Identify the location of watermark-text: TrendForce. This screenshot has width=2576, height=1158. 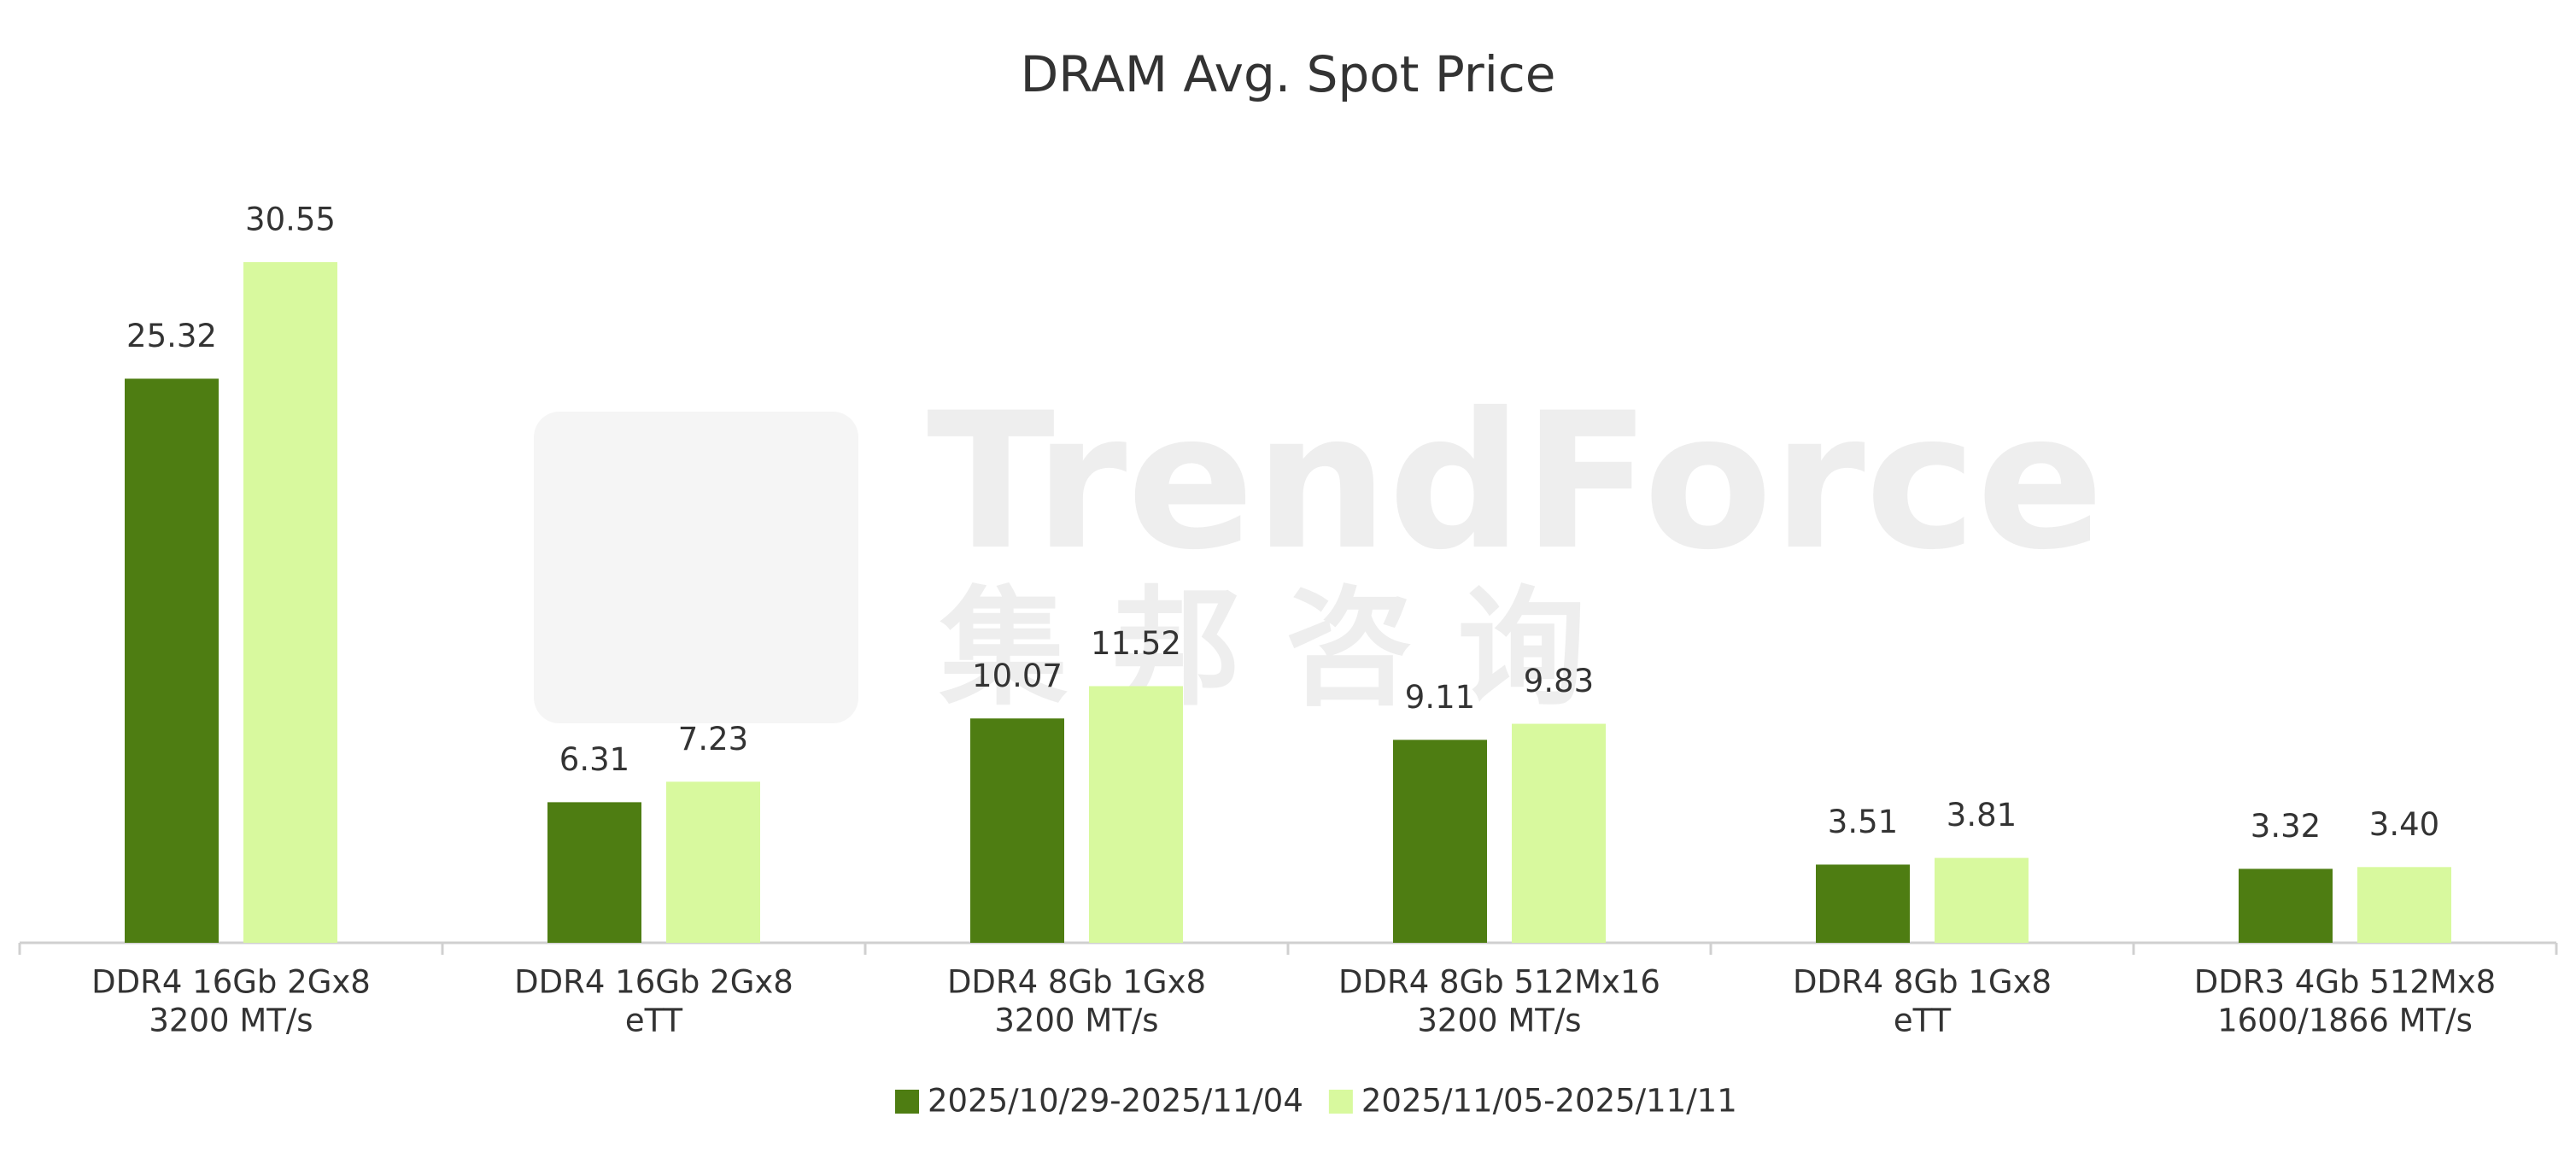
(1515, 481).